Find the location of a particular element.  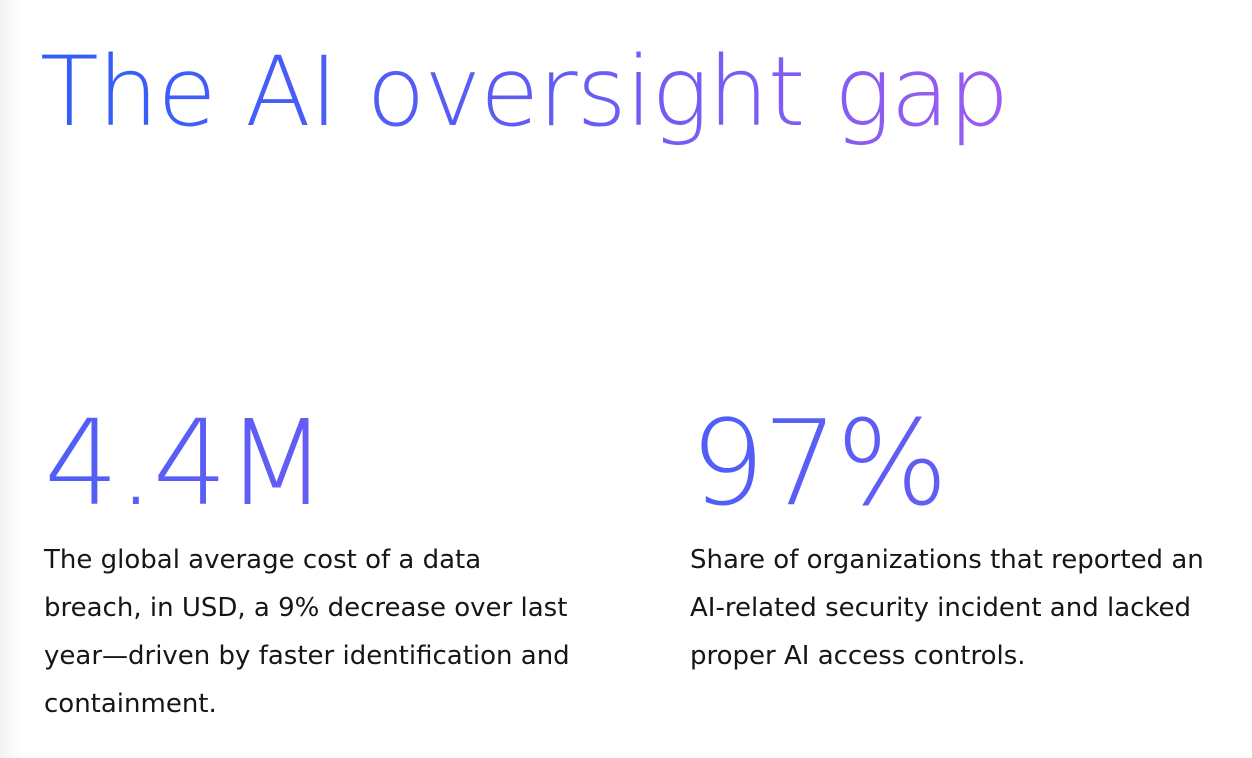

stat-value: 4.4M is located at coordinates (314, 463).